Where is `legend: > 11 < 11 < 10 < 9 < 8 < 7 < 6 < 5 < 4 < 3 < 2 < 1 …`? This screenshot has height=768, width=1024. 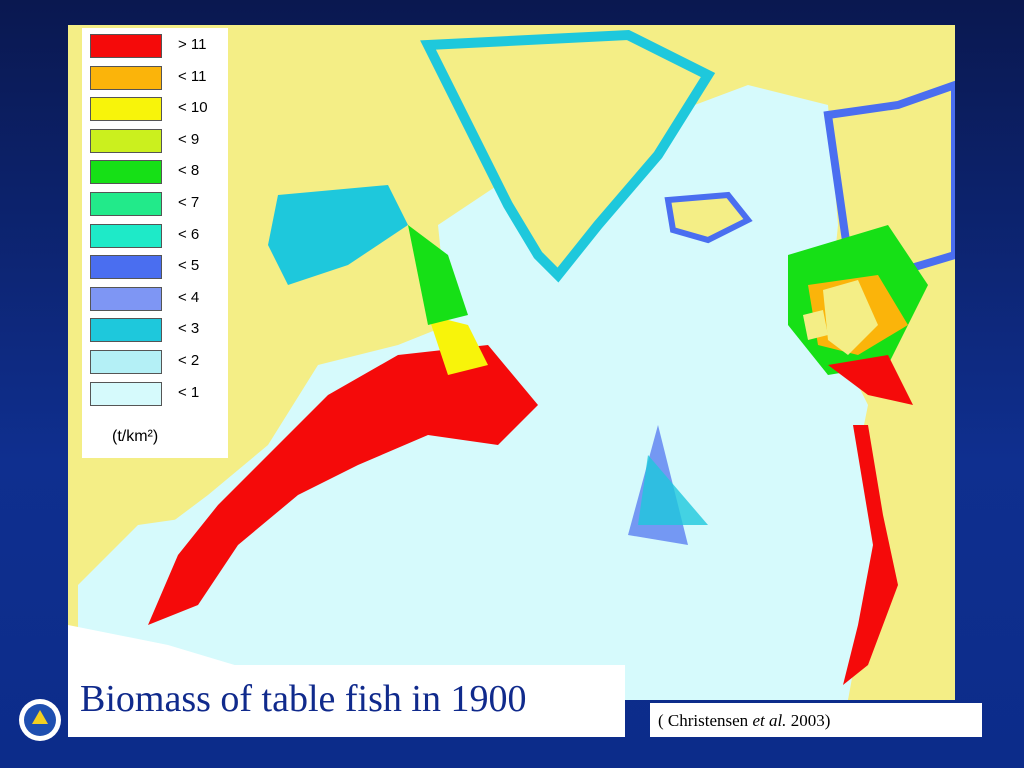
legend: > 11 < 11 < 10 < 9 < 8 < 7 < 6 < 5 < 4 < 3 < 2 < 1 … is located at coordinates (155, 243).